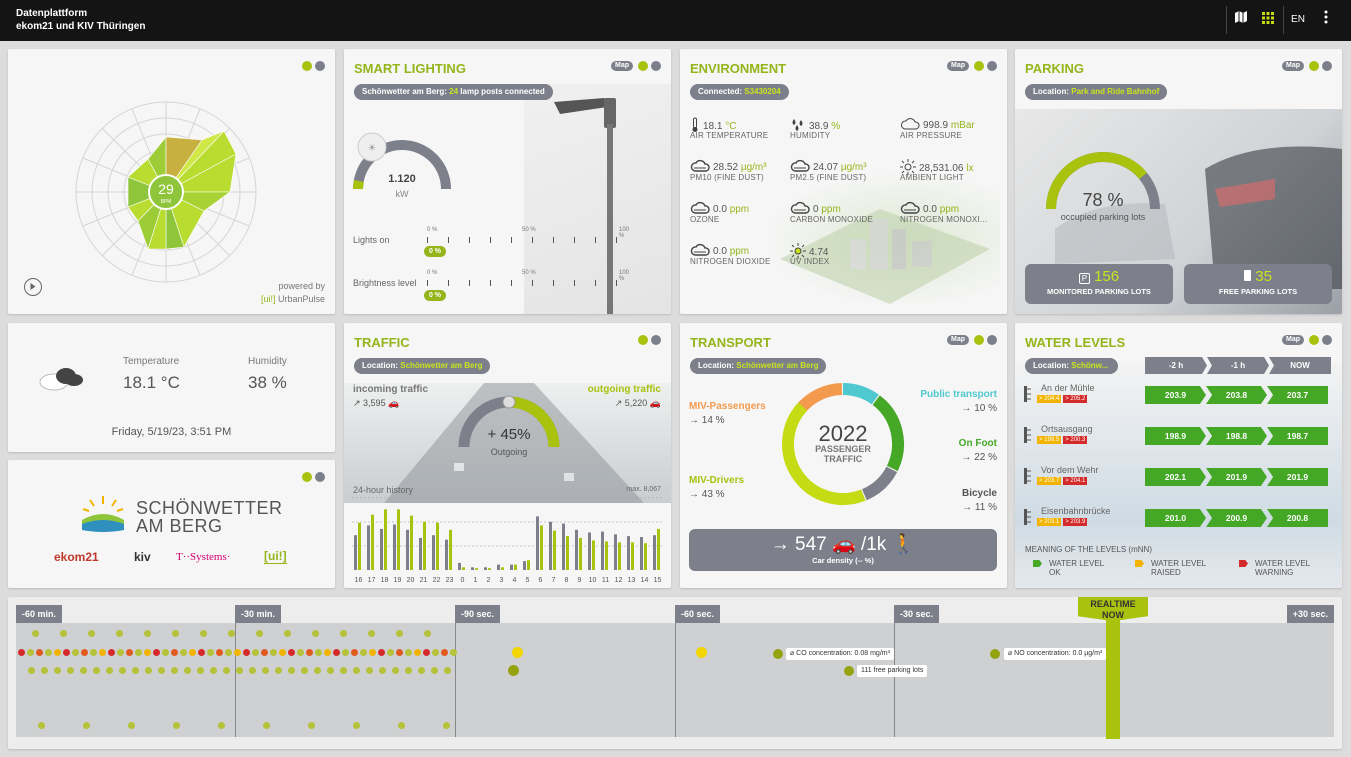 This screenshot has width=1351, height=757. Describe the element at coordinates (1268, 20) in the screenshot. I see `grid-icon` at that location.